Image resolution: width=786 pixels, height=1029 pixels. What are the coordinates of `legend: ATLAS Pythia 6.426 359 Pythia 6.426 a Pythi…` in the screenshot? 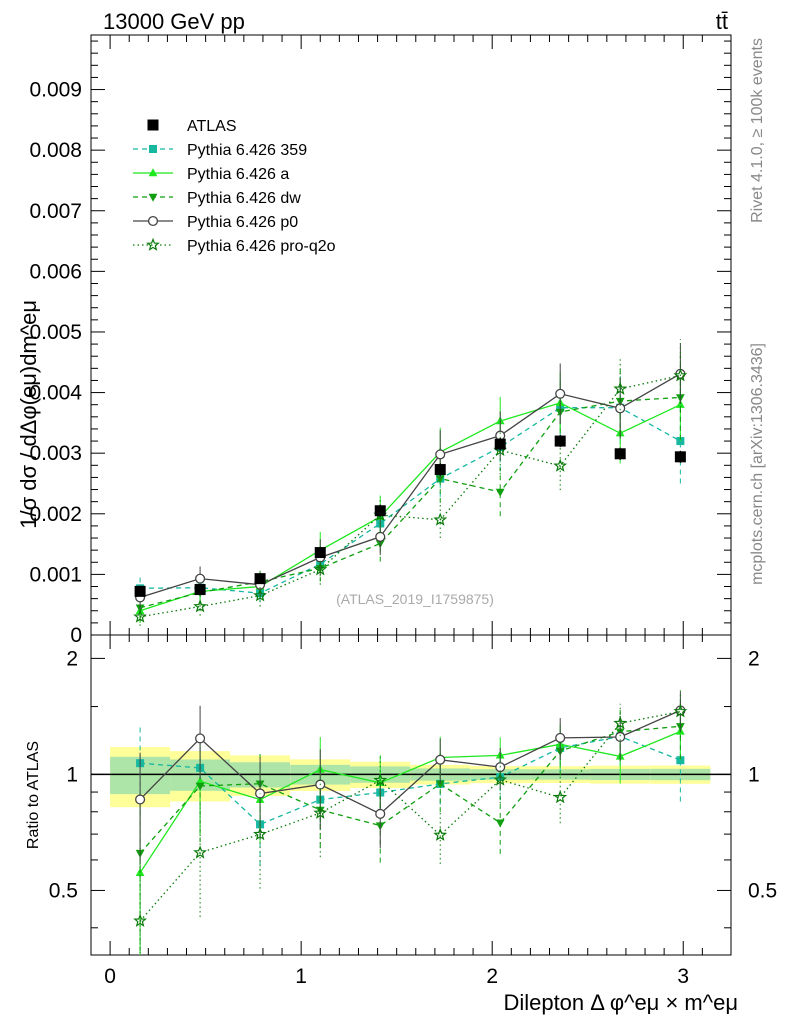 It's located at (234, 186).